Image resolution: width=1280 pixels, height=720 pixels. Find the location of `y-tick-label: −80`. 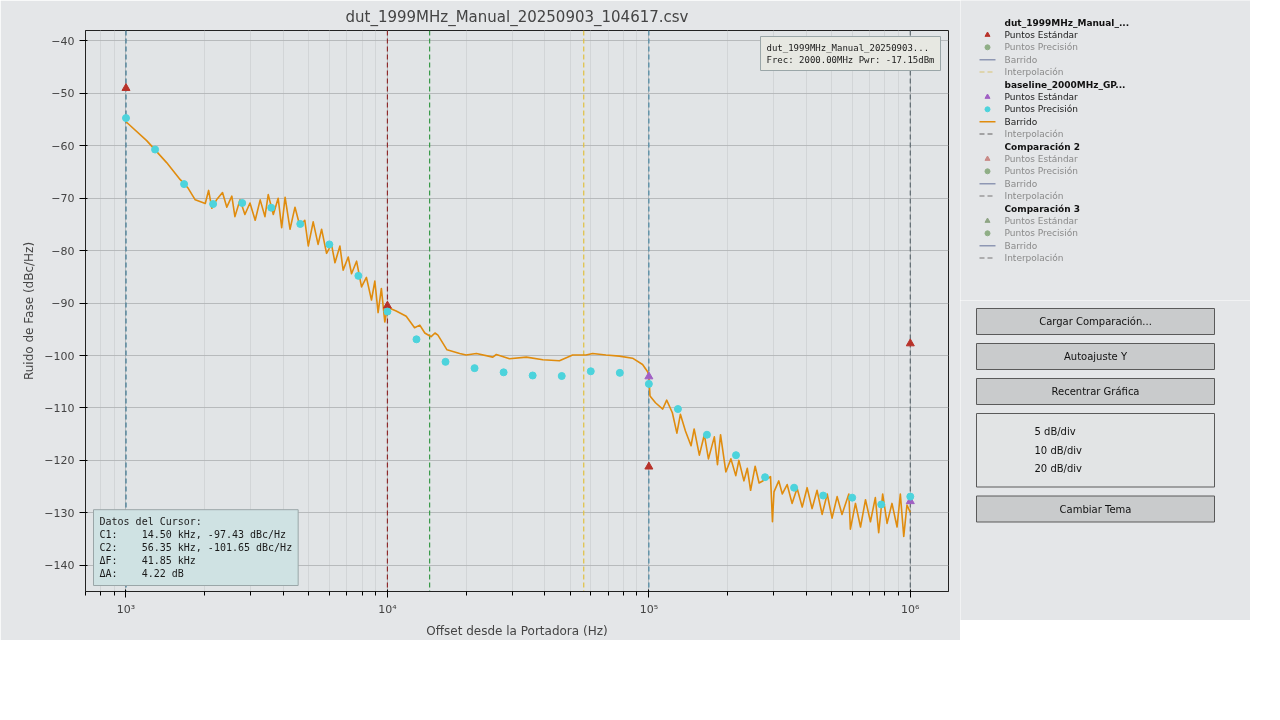

y-tick-label: −80 is located at coordinates (63, 251).